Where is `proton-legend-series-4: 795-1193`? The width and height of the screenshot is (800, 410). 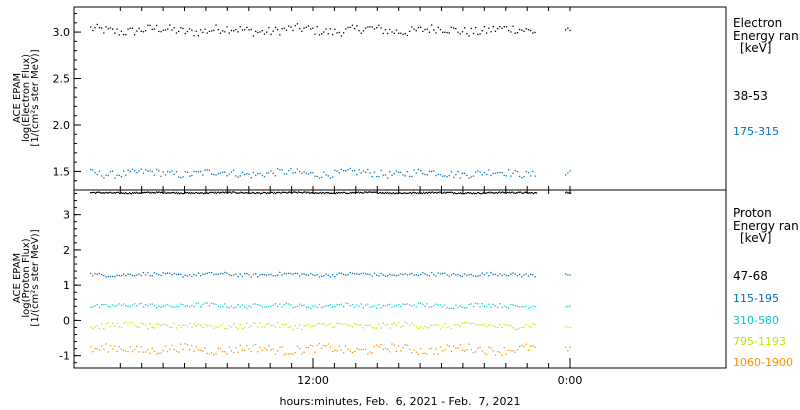
proton-legend-series-4: 795-1193 is located at coordinates (759, 341).